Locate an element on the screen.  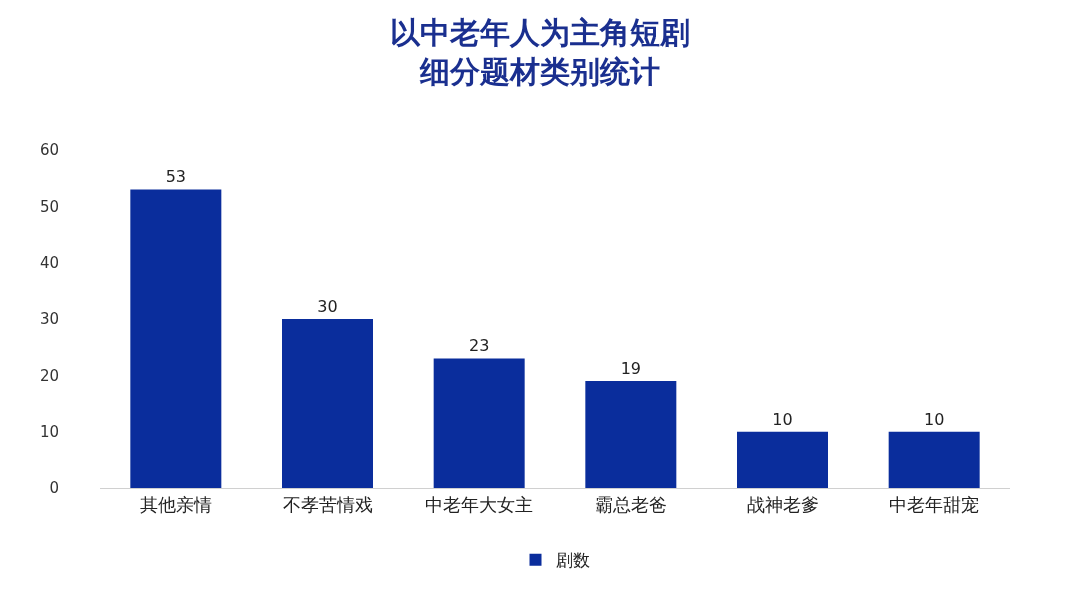
x-tick-label: 不孝苦情戏 is located at coordinates (327, 504).